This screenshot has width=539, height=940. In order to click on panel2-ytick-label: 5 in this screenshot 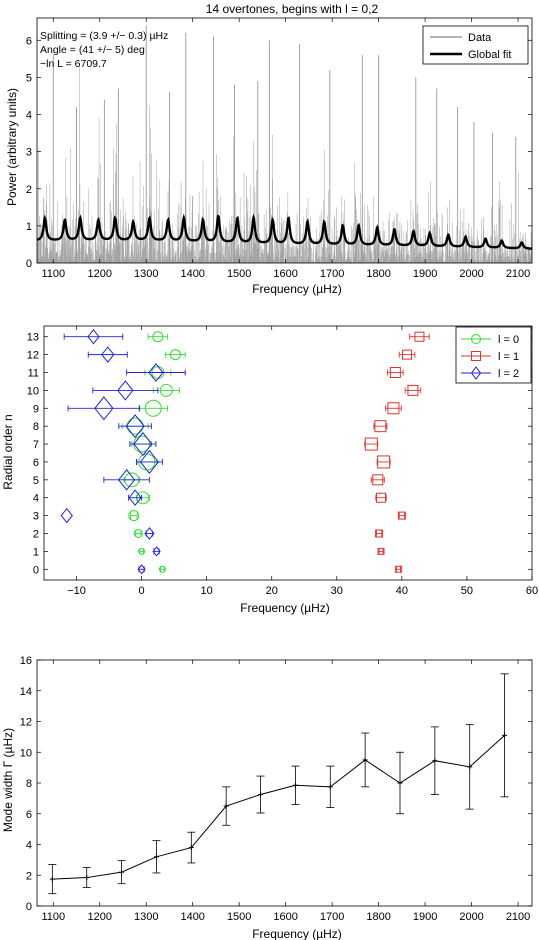, I will do `click(36, 481)`.